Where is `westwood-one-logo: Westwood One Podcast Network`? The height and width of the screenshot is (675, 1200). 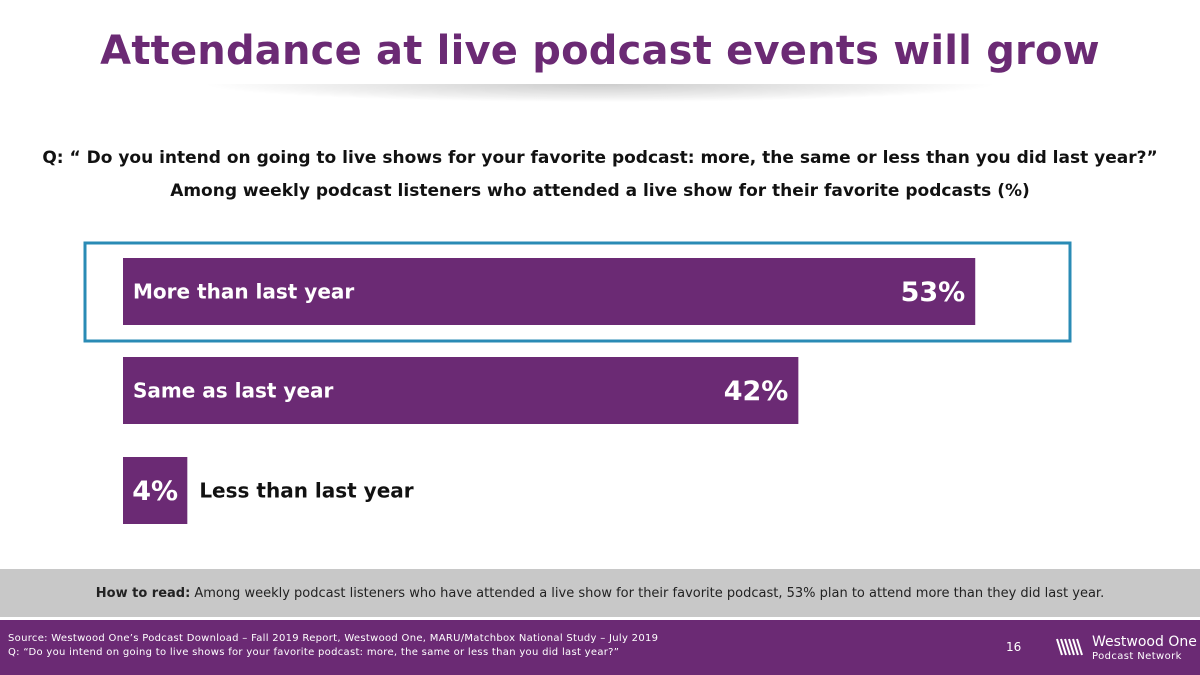 westwood-one-logo: Westwood One Podcast Network is located at coordinates (1126, 649).